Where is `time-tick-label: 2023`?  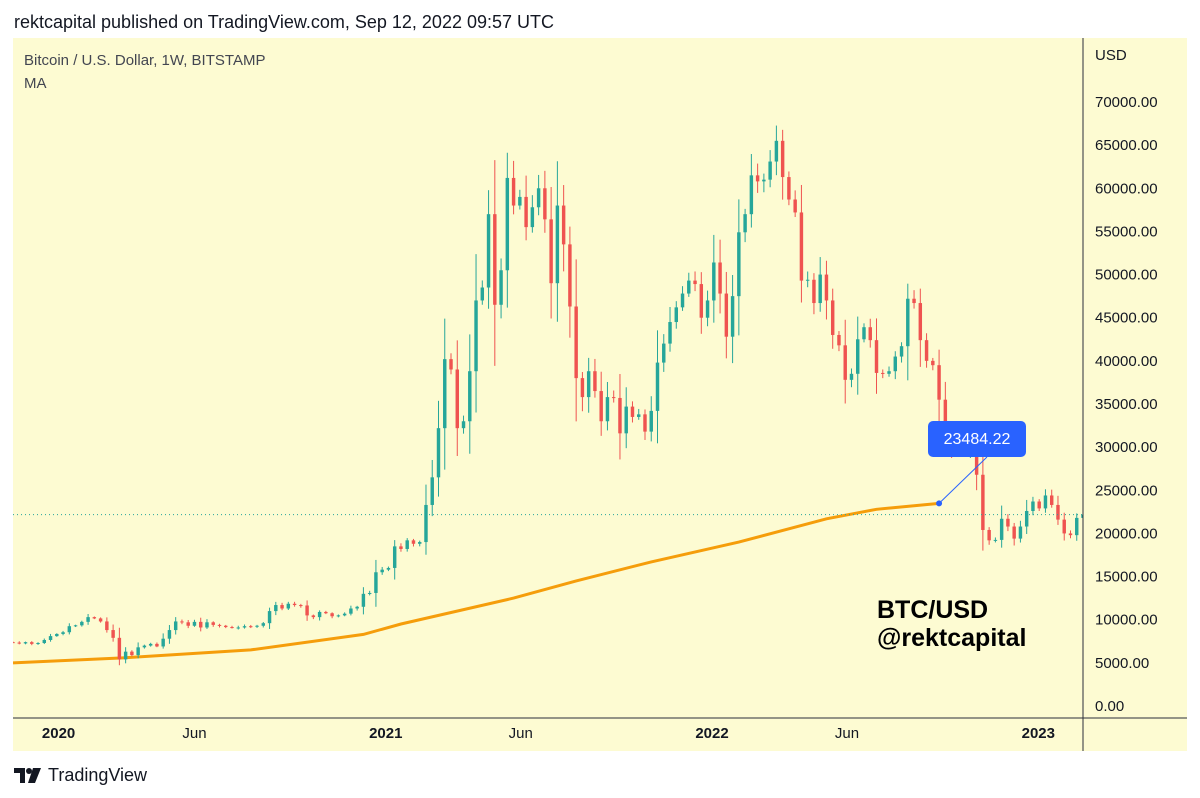
time-tick-label: 2023 is located at coordinates (1038, 733).